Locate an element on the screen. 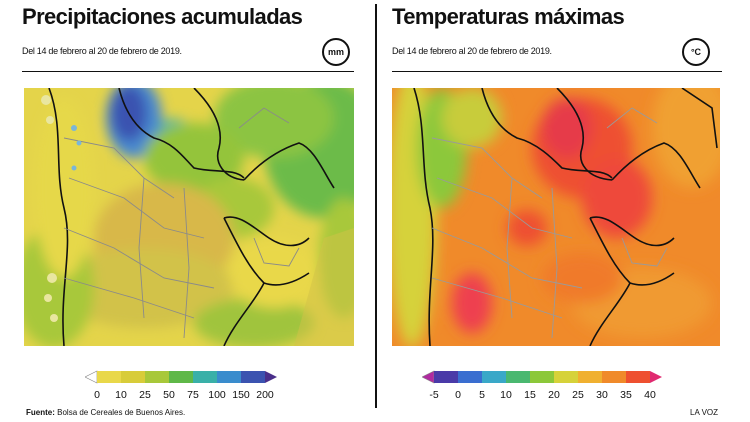 Image resolution: width=750 pixels, height=422 pixels. precip-unit-label: mm is located at coordinates (335, 52).